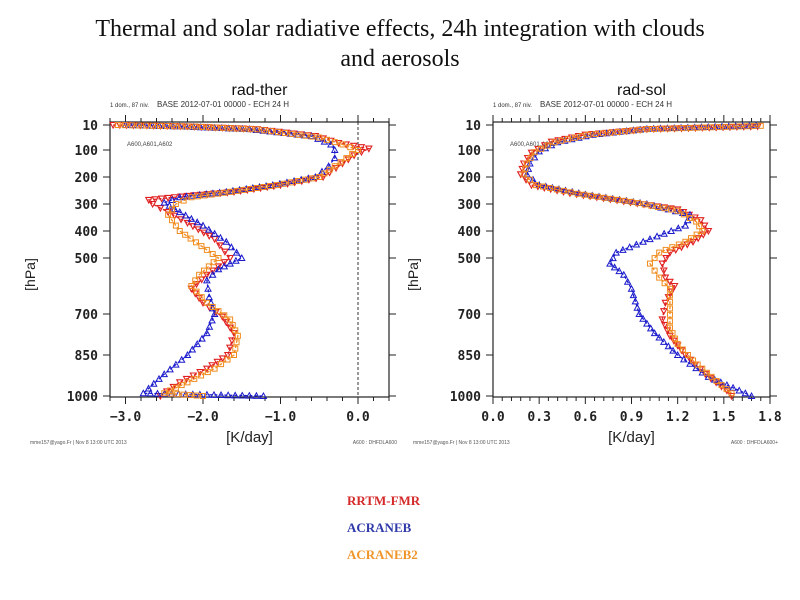 This screenshot has width=800, height=600. Describe the element at coordinates (723, 417) in the screenshot. I see `x-tick-label: 1.5` at that location.